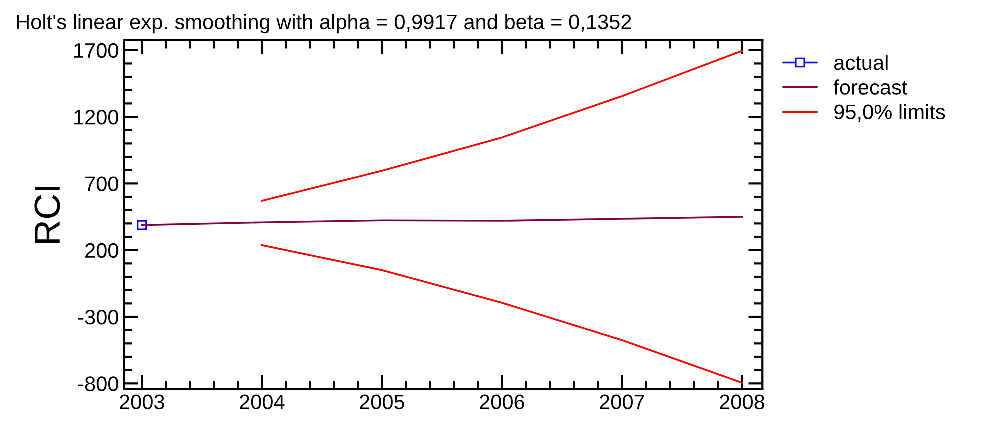 The width and height of the screenshot is (993, 439). What do you see at coordinates (96, 117) in the screenshot?
I see `y-tick-label: 1200` at bounding box center [96, 117].